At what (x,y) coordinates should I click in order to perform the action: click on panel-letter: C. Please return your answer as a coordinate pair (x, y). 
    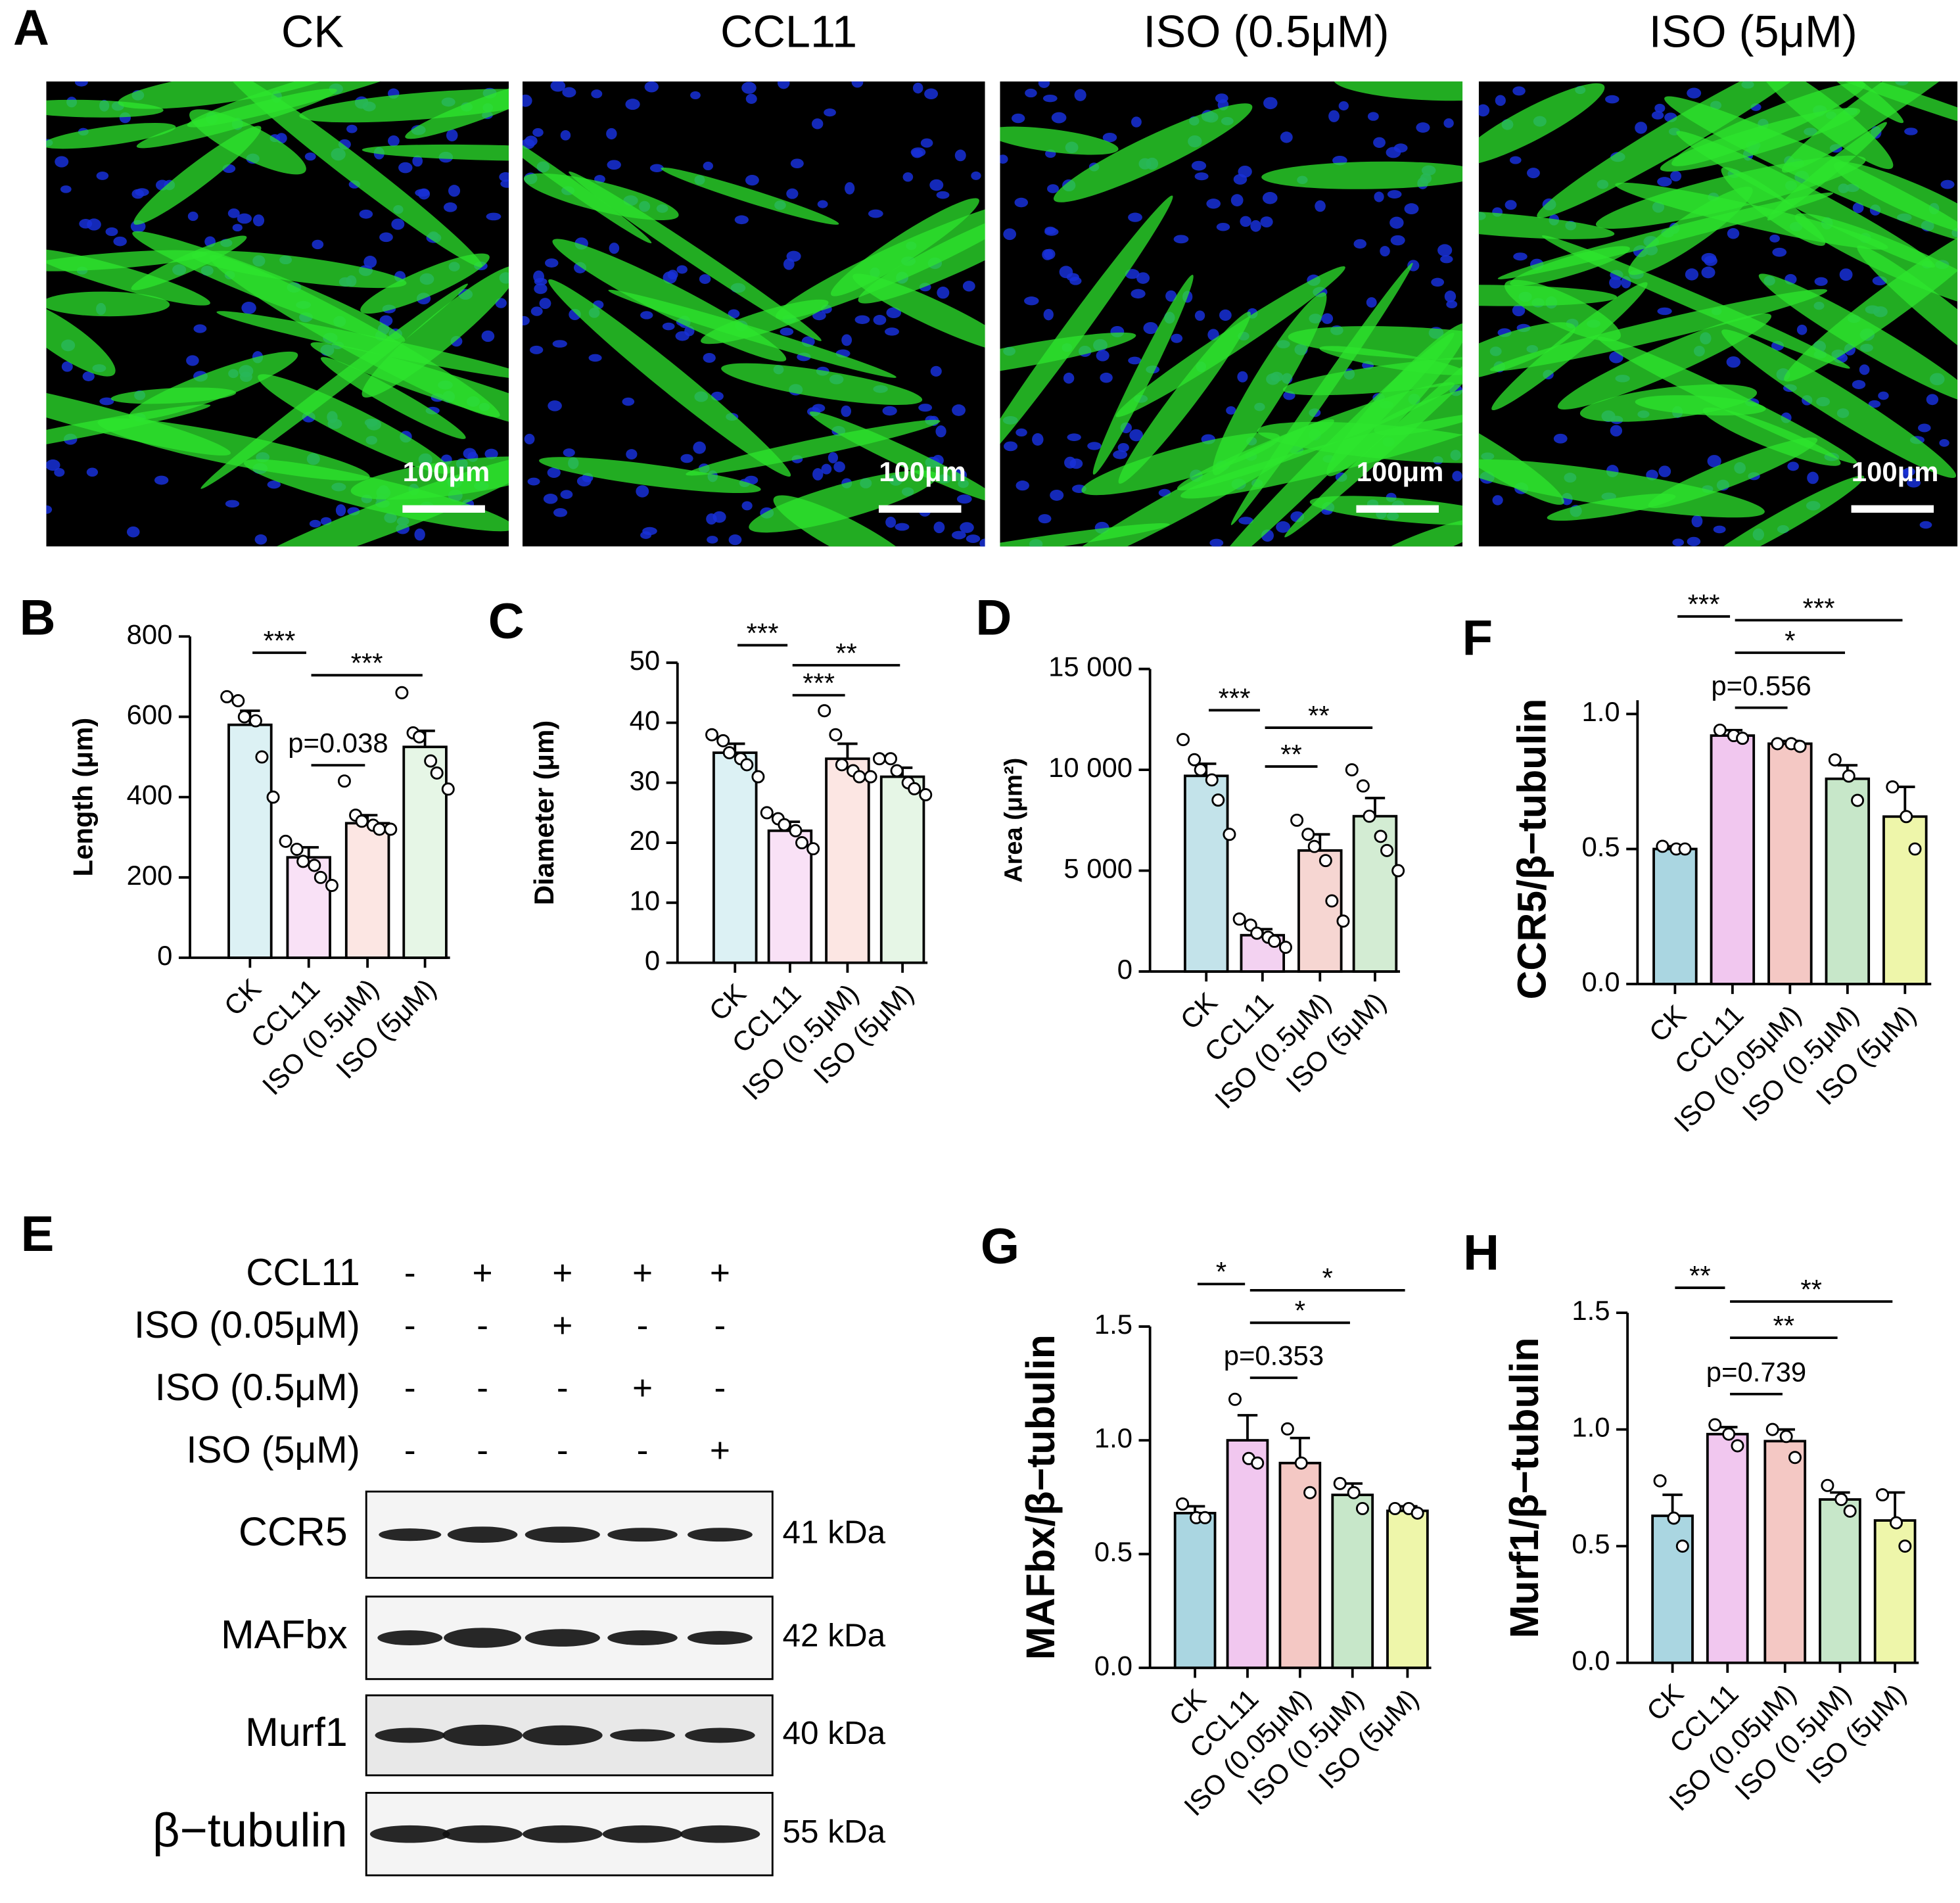
    Looking at the image, I should click on (506, 621).